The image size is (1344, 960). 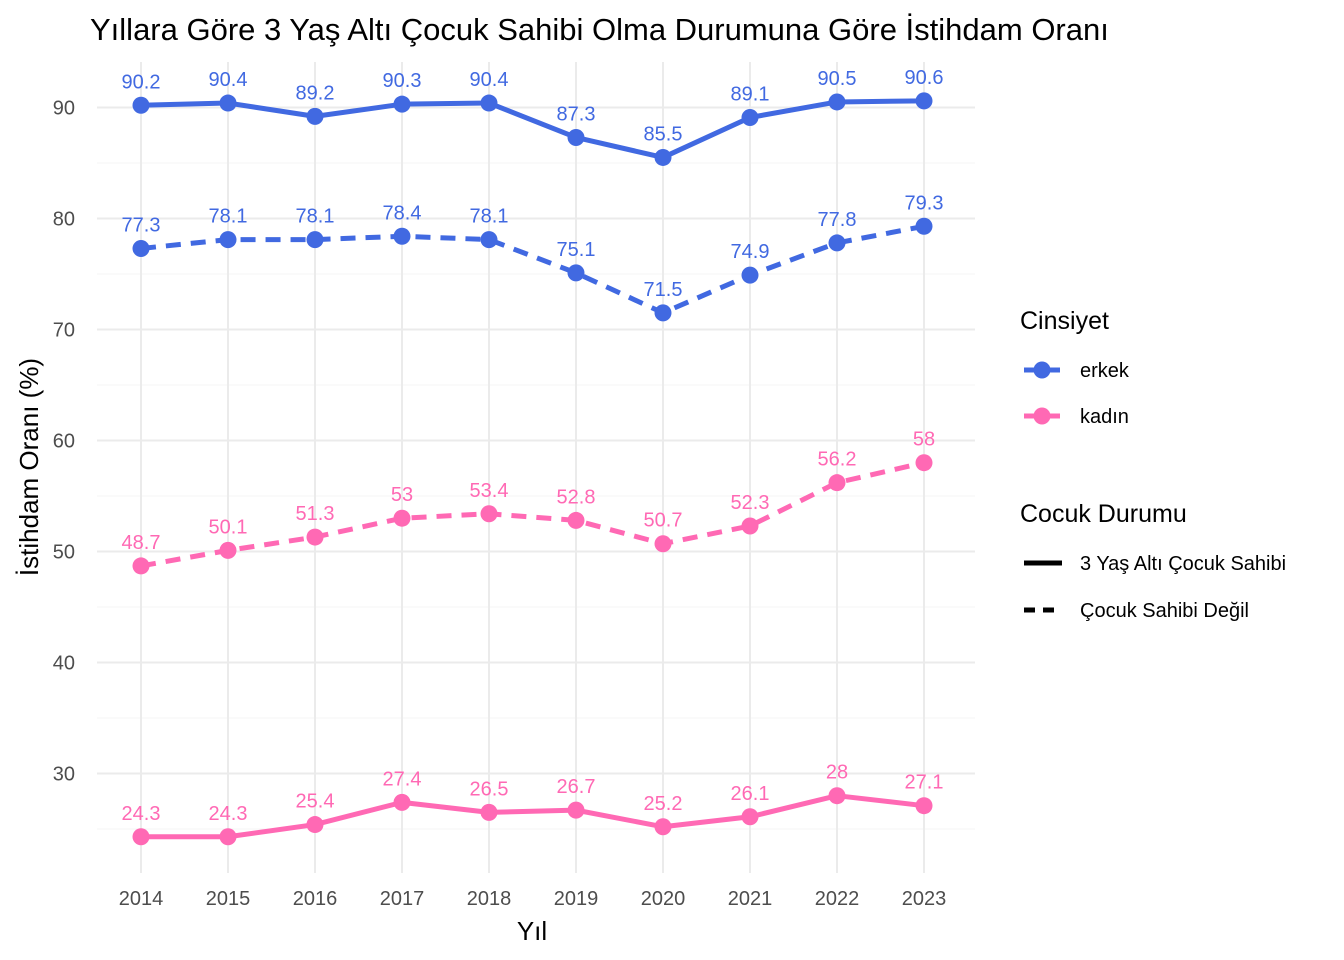 I want to click on legend-item-label: 3 Yaş Altı Çocuk Sahibi, so click(x=1183, y=564).